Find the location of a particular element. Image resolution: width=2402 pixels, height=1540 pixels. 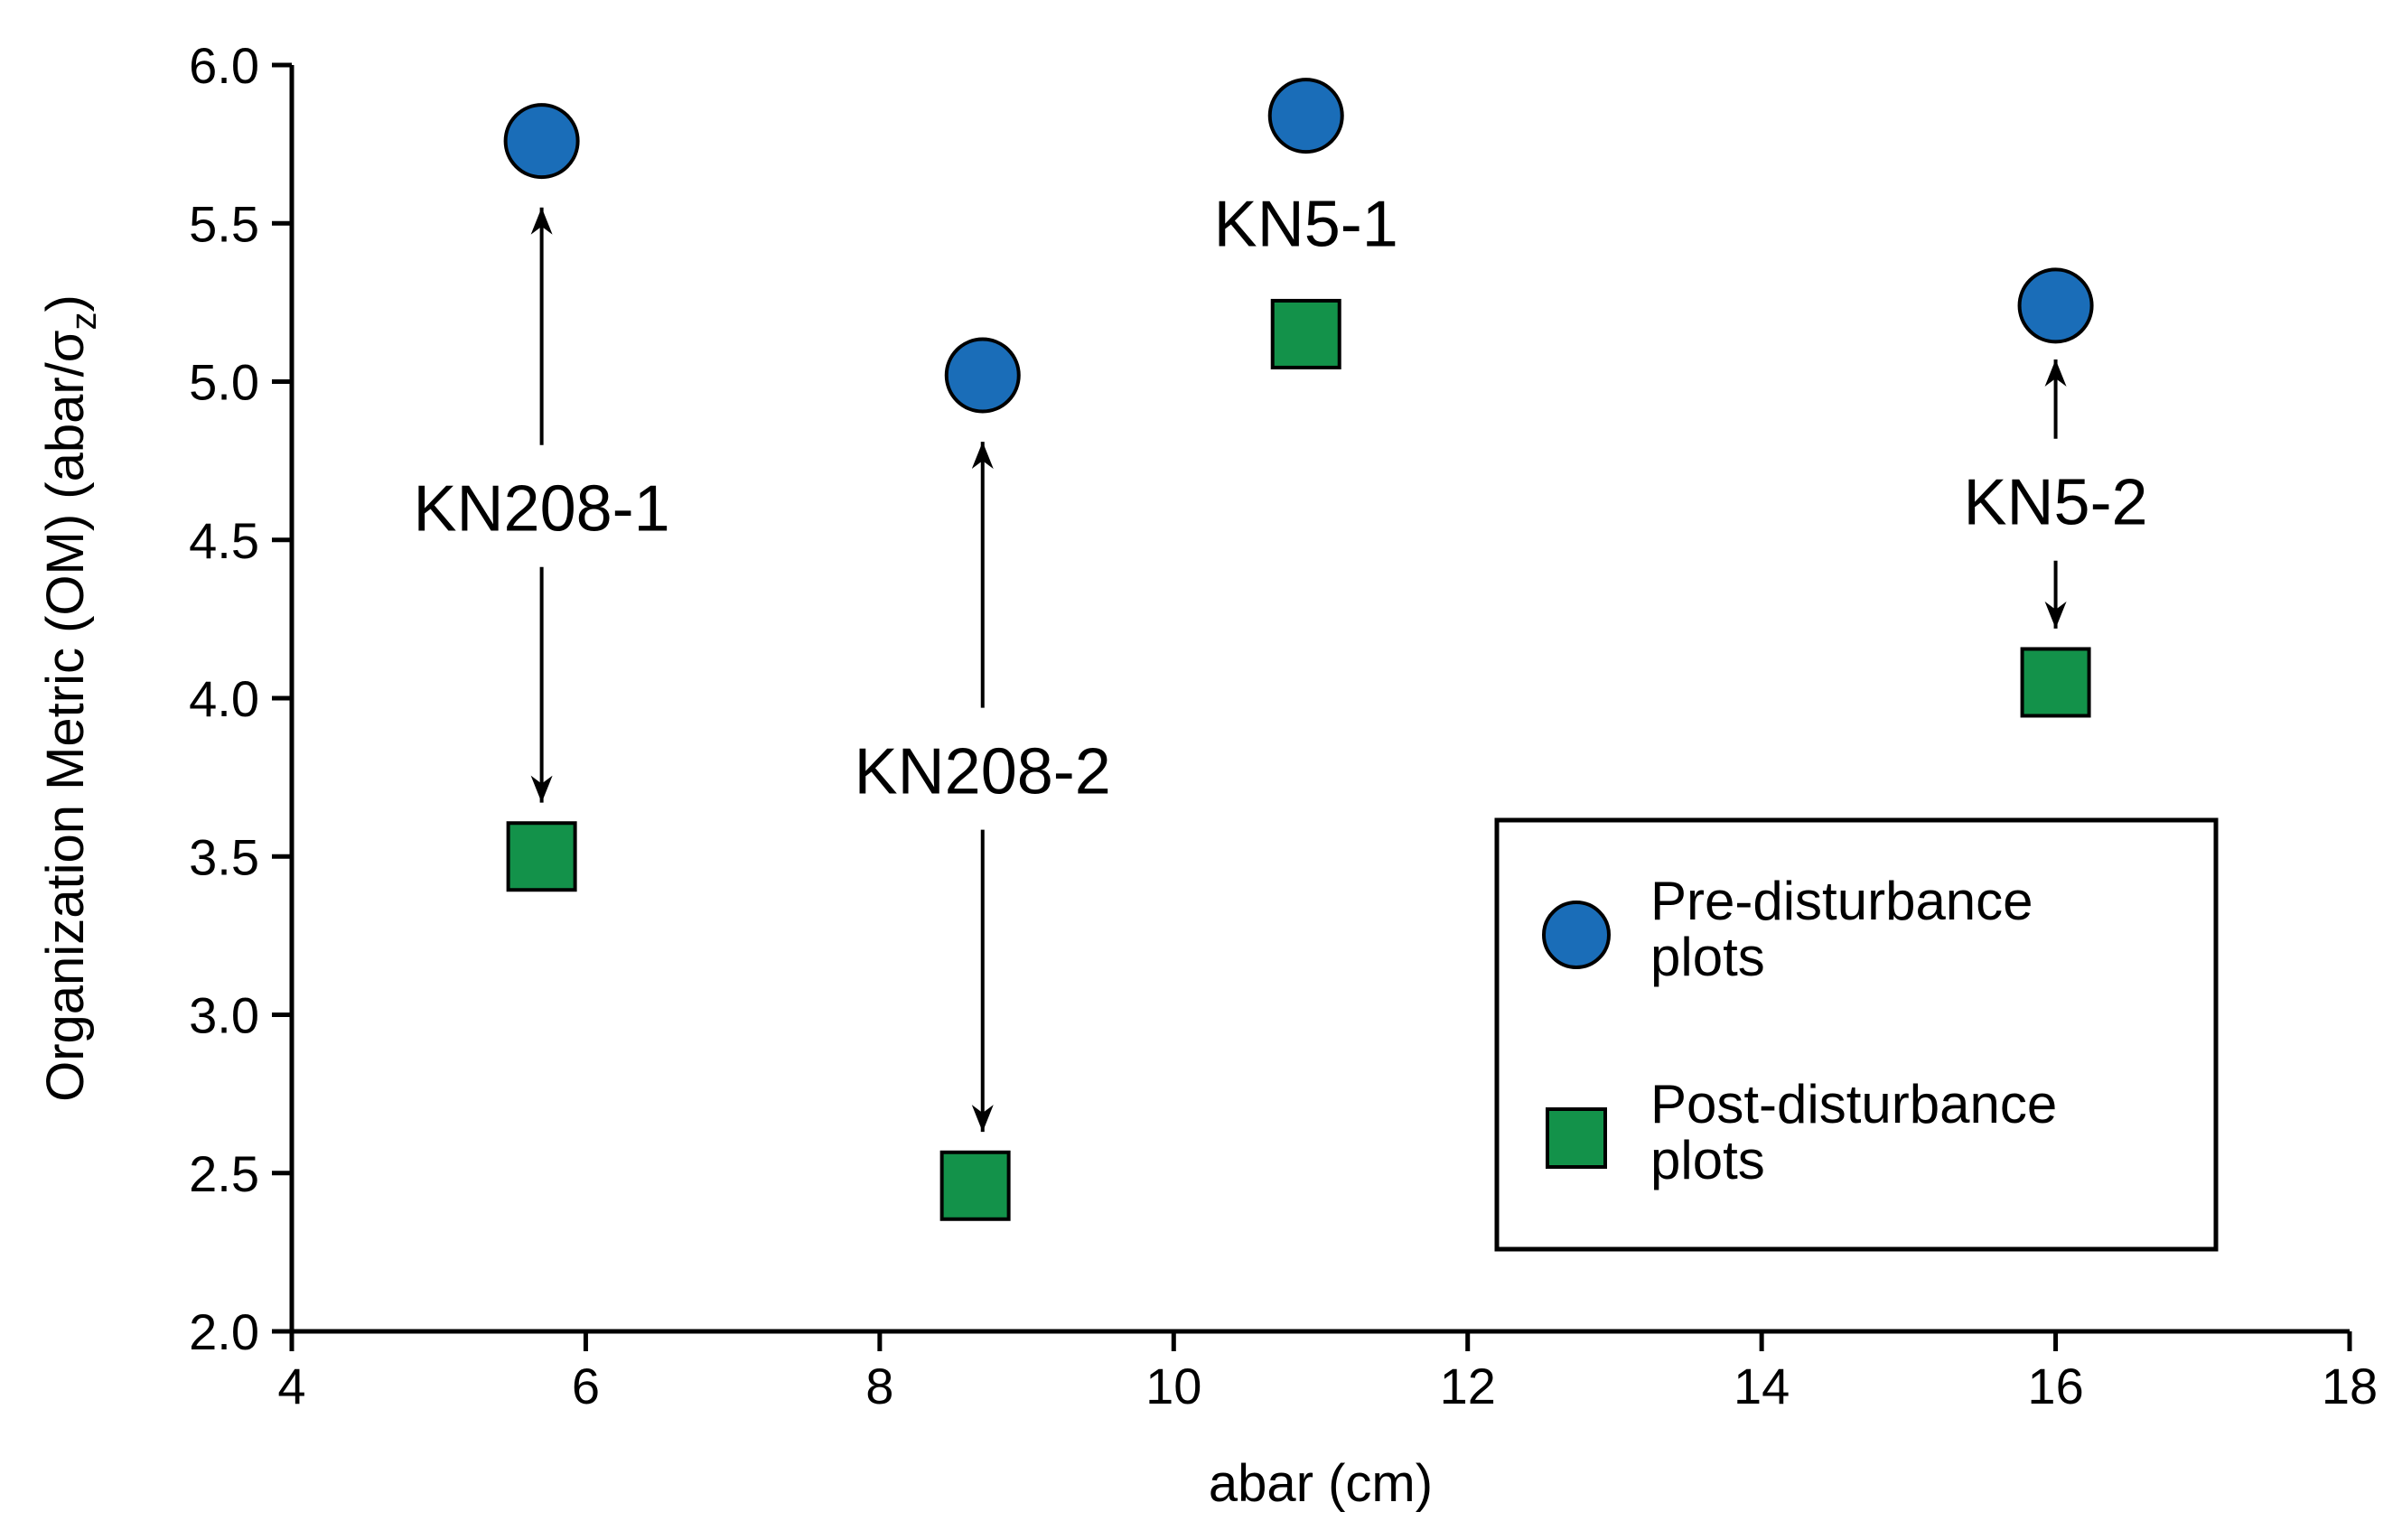

x-axis-title: abar (cm) is located at coordinates (1321, 1483).